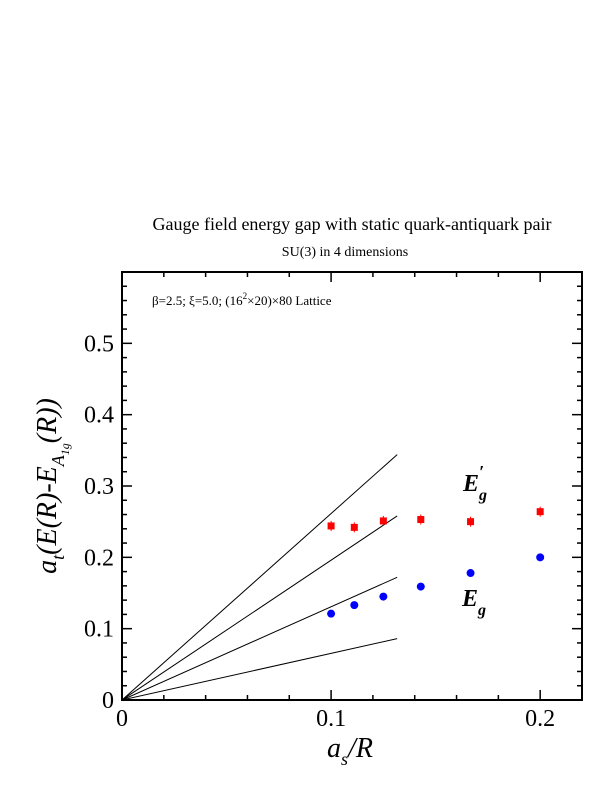 Image resolution: width=612 pixels, height=797 pixels. I want to click on x-tick-label: 0, so click(122, 719).